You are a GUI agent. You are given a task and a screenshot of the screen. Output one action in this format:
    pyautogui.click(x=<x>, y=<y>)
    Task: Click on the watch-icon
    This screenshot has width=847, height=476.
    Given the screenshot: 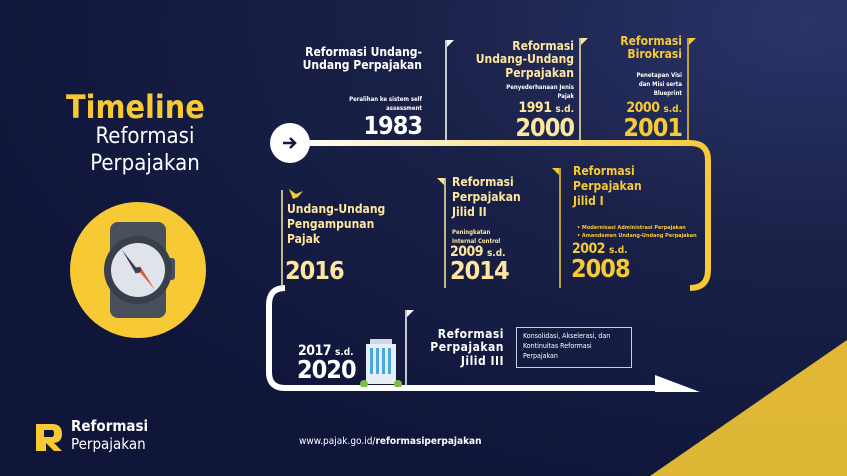 What is the action you would take?
    pyautogui.click(x=138, y=270)
    